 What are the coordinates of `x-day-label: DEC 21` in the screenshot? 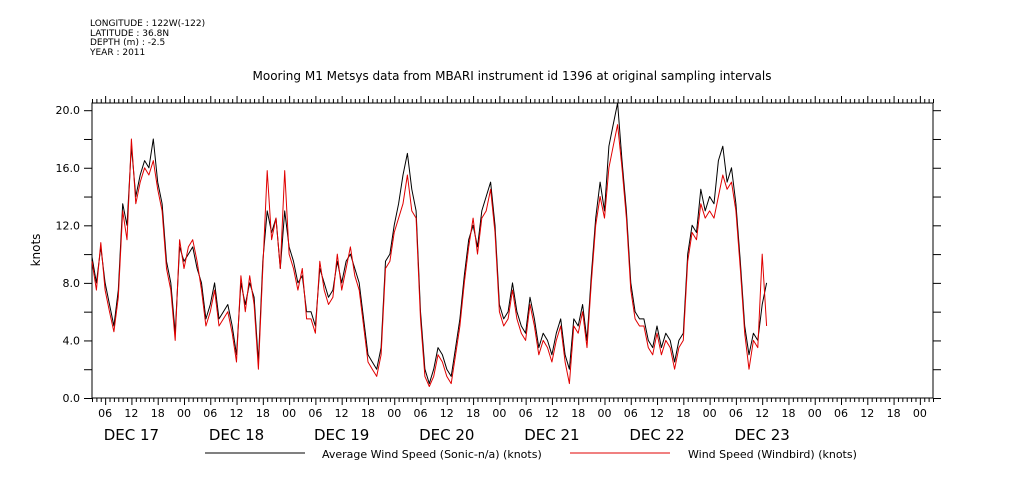 It's located at (551, 435).